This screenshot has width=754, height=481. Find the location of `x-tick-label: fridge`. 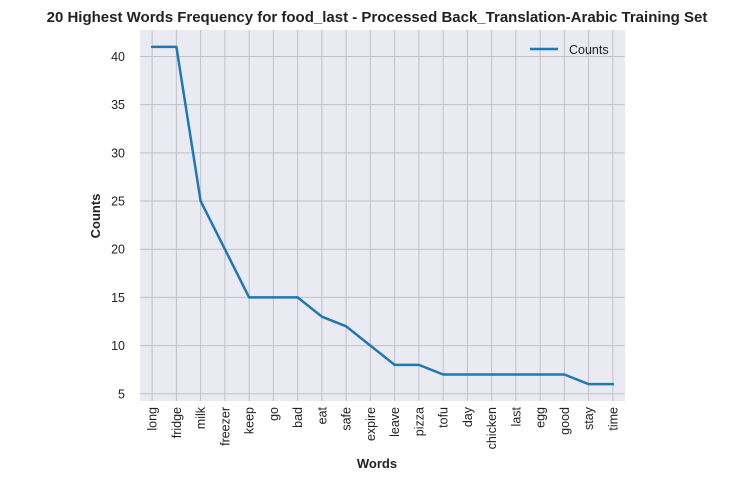

x-tick-label: fridge is located at coordinates (177, 422).